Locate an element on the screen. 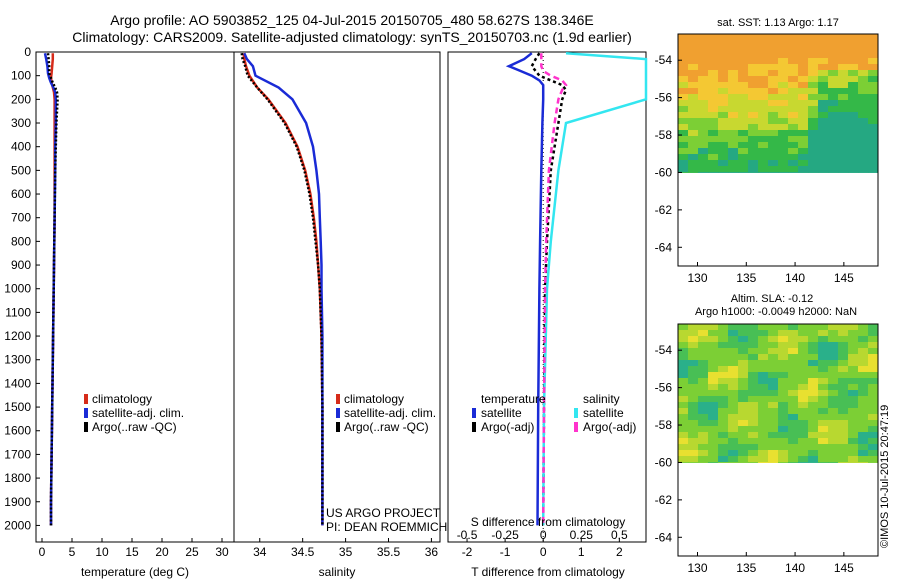 This screenshot has height=580, width=900. sdiff-tick-label: 0.5 is located at coordinates (619, 535).